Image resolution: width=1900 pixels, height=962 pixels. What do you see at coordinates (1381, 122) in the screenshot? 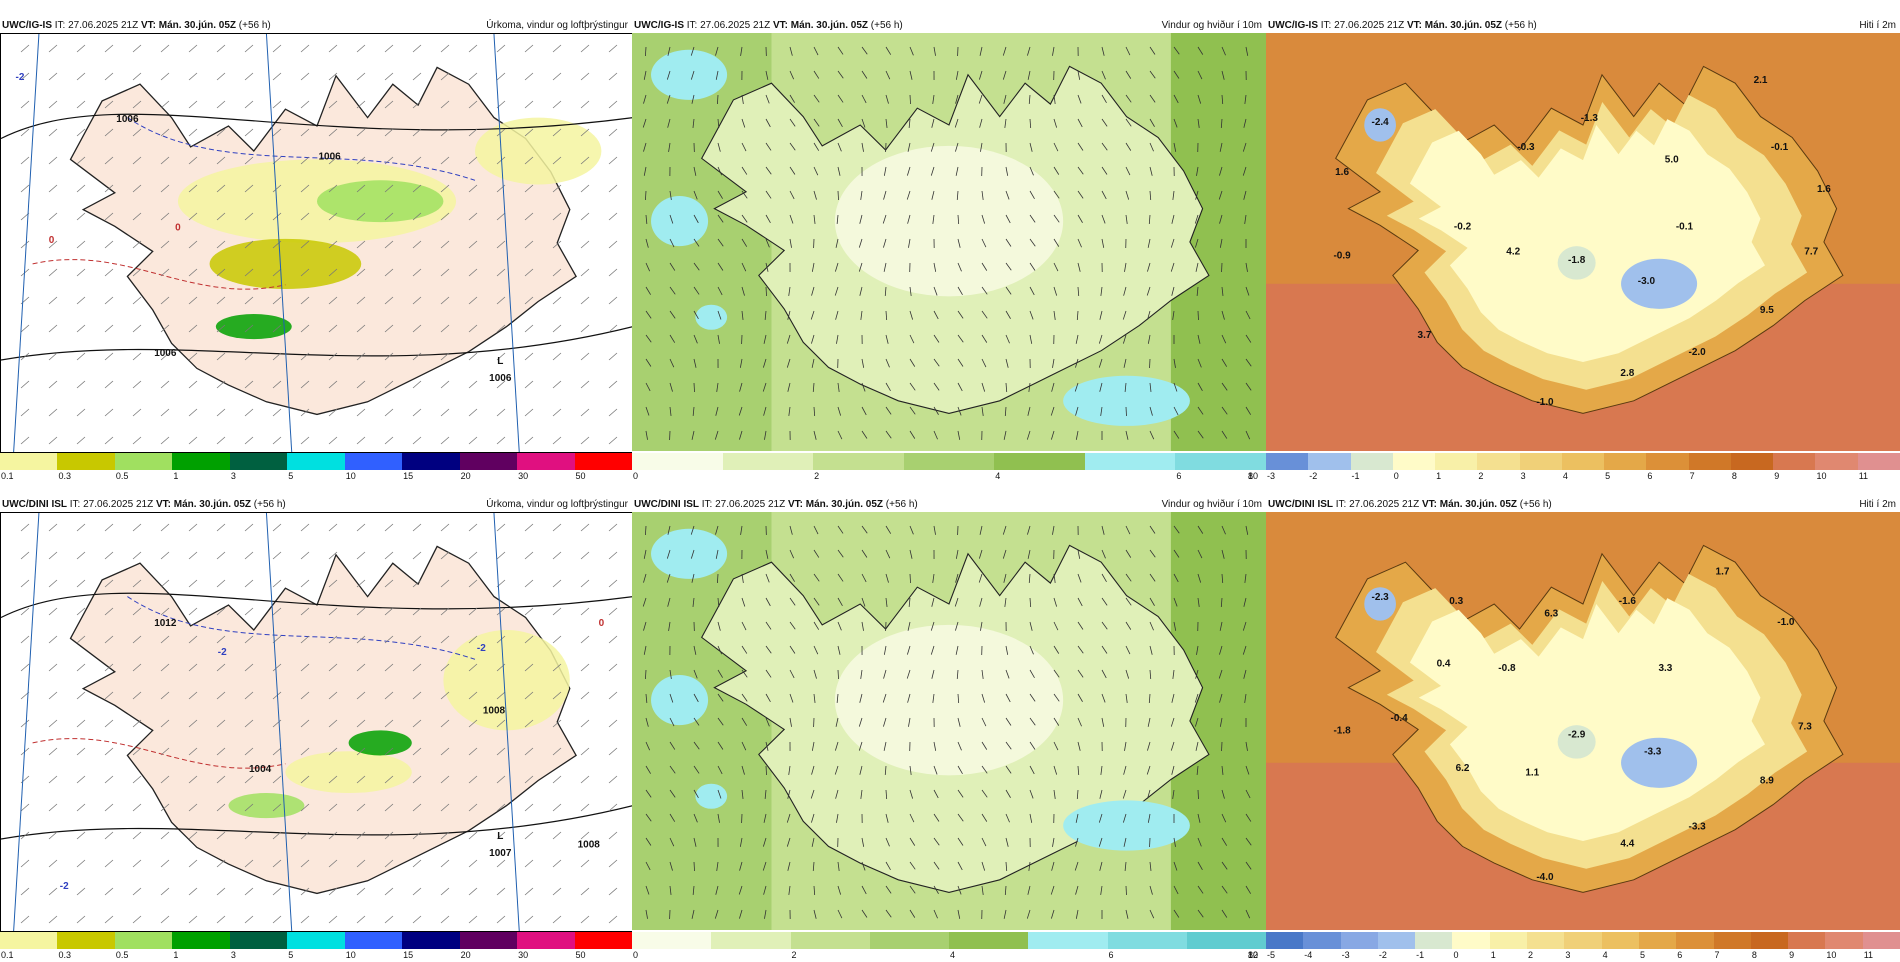
I see `map-value-label: -2.4` at bounding box center [1381, 122].